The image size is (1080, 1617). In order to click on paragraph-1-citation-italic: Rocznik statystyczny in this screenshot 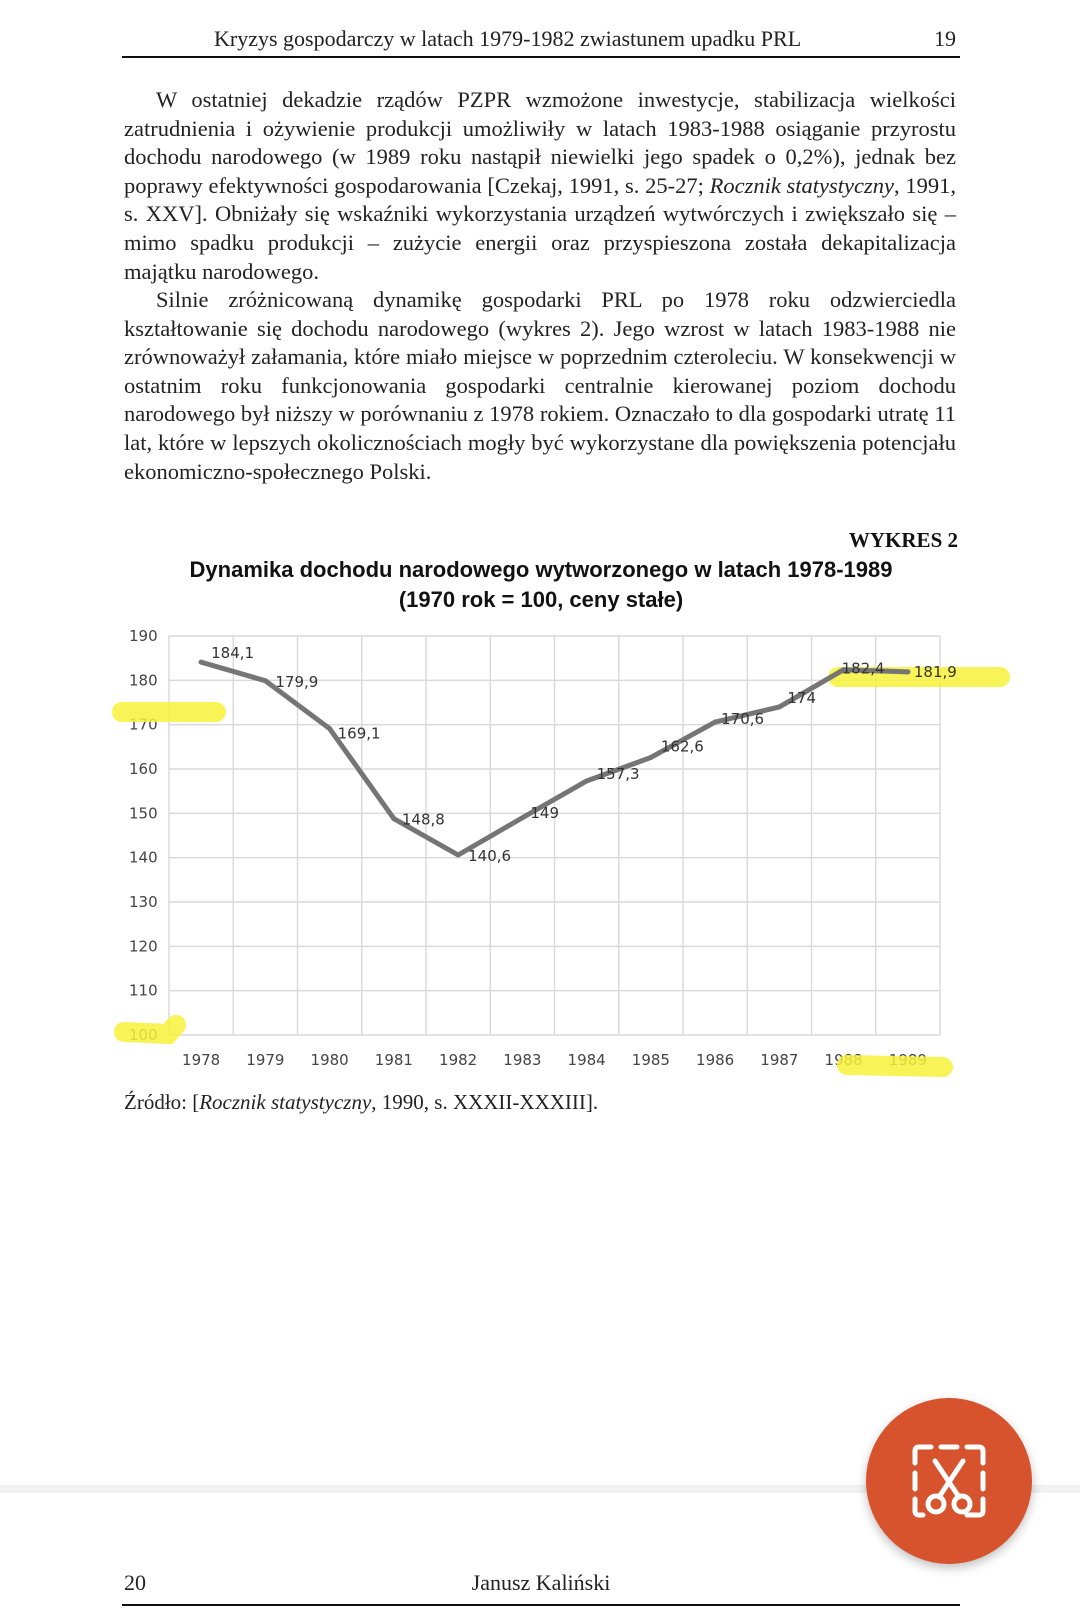, I will do `click(802, 185)`.